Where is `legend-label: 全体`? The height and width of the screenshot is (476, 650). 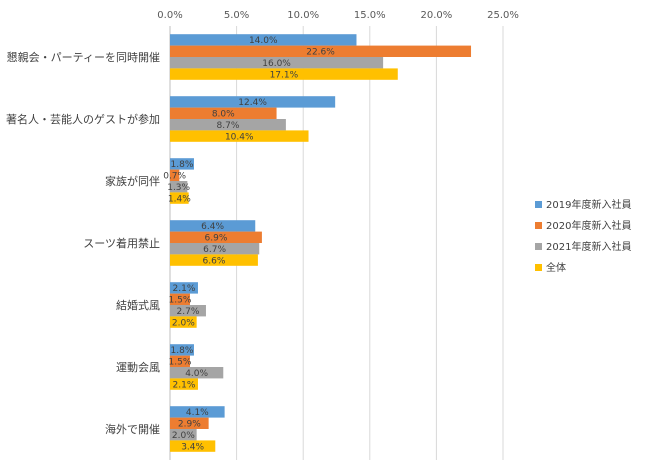 legend-label: 全体 is located at coordinates (556, 267).